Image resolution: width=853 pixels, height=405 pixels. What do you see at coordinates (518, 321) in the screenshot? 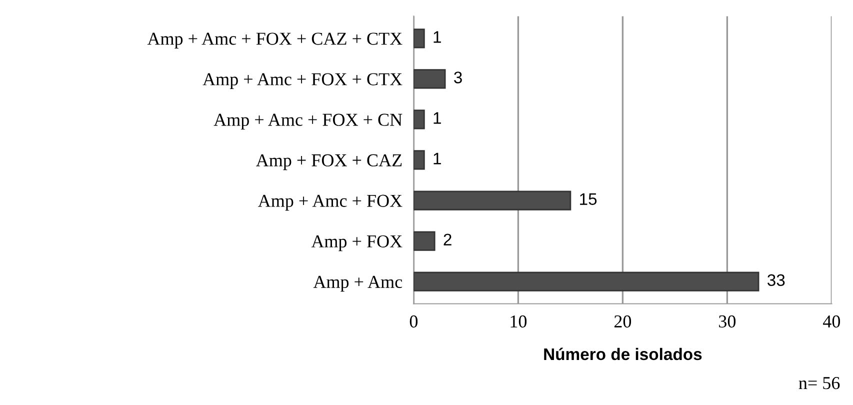
I see `x-tick-label: 10` at bounding box center [518, 321].